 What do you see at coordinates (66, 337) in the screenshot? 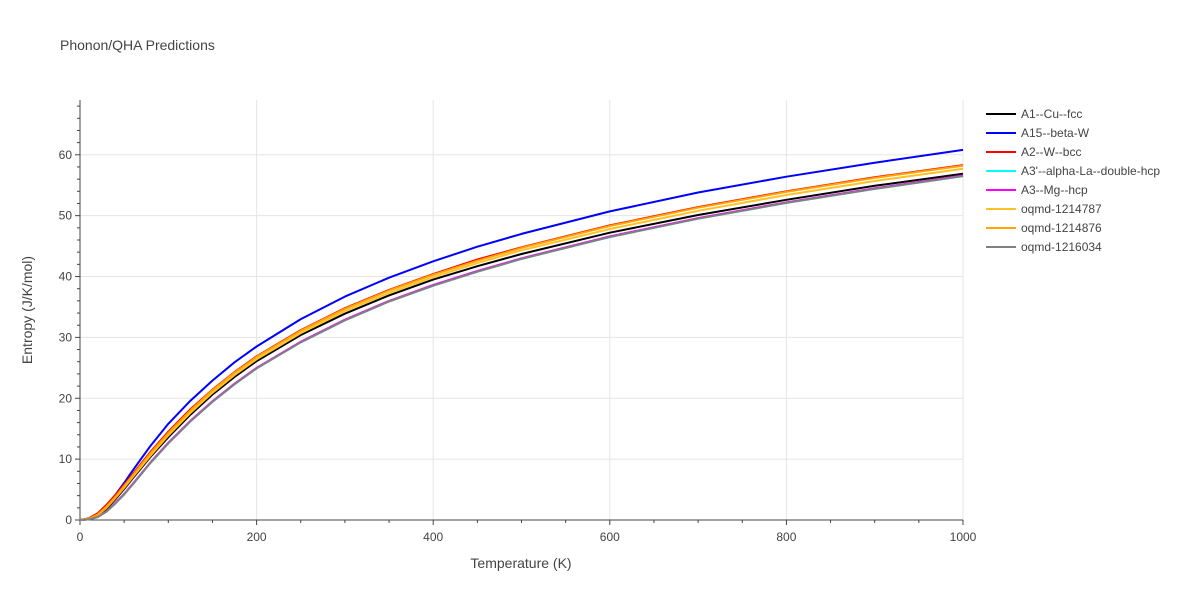
I see `y-tick-label: 30` at bounding box center [66, 337].